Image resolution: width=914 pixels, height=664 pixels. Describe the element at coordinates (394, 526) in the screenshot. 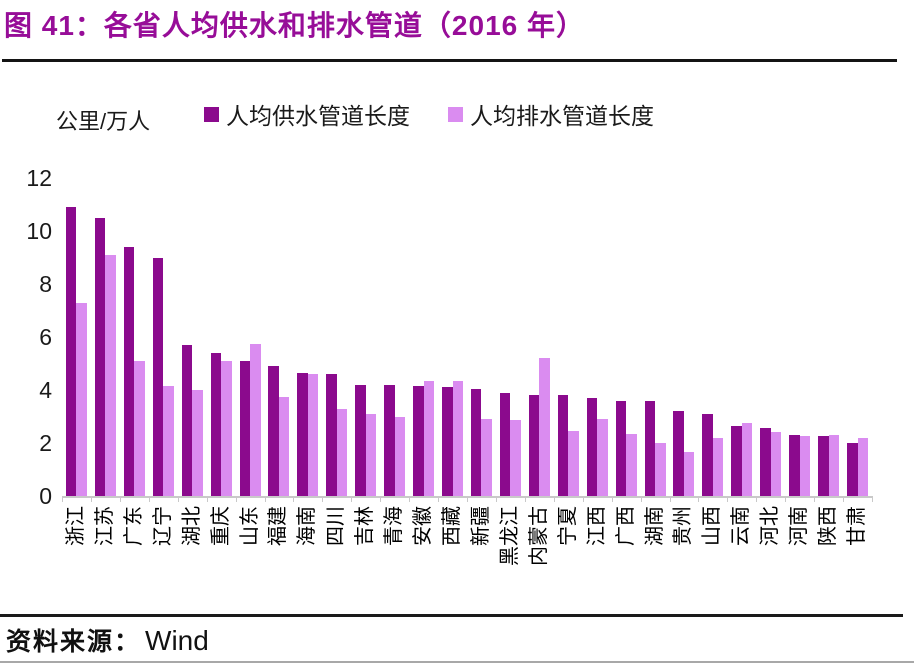

I see `x-label-text: 青海` at that location.